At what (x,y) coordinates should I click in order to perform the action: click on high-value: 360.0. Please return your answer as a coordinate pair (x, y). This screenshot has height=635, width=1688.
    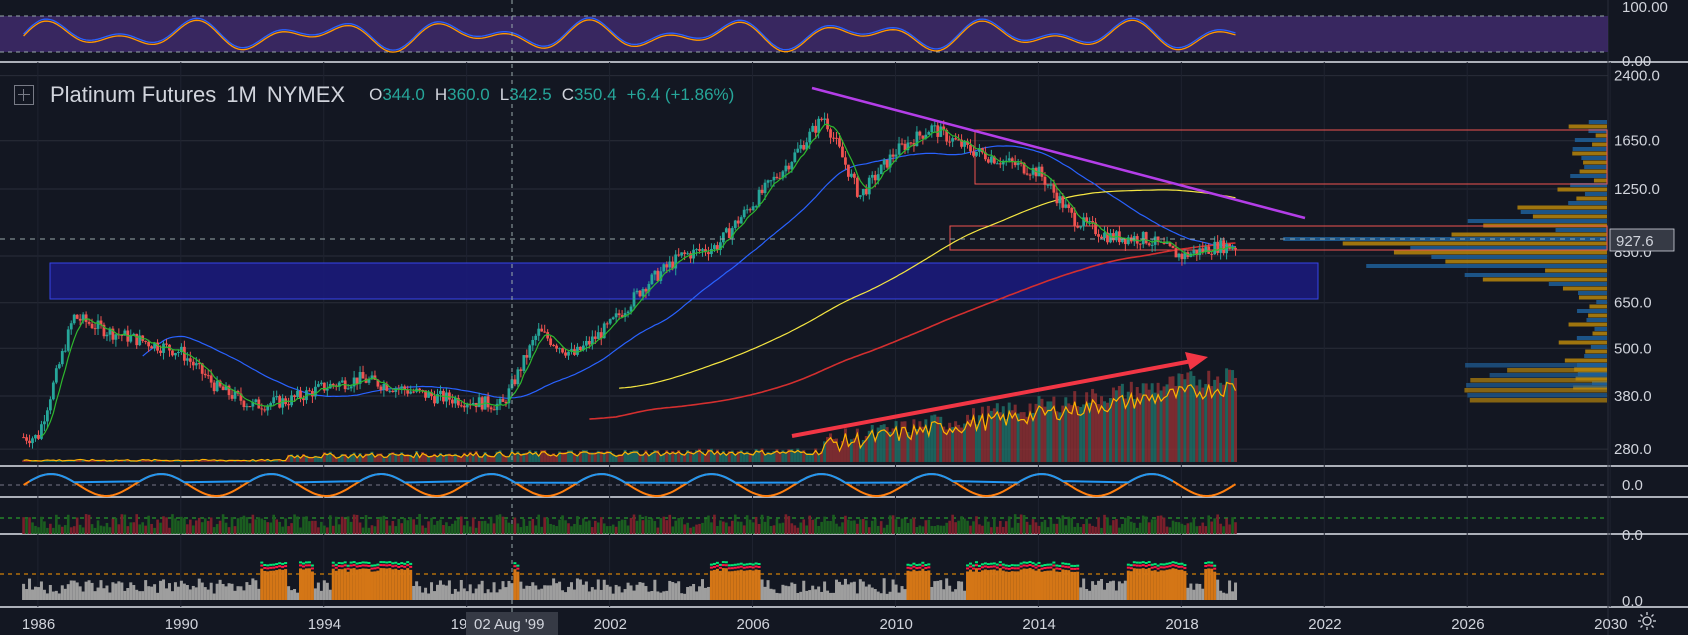
    Looking at the image, I should click on (468, 94).